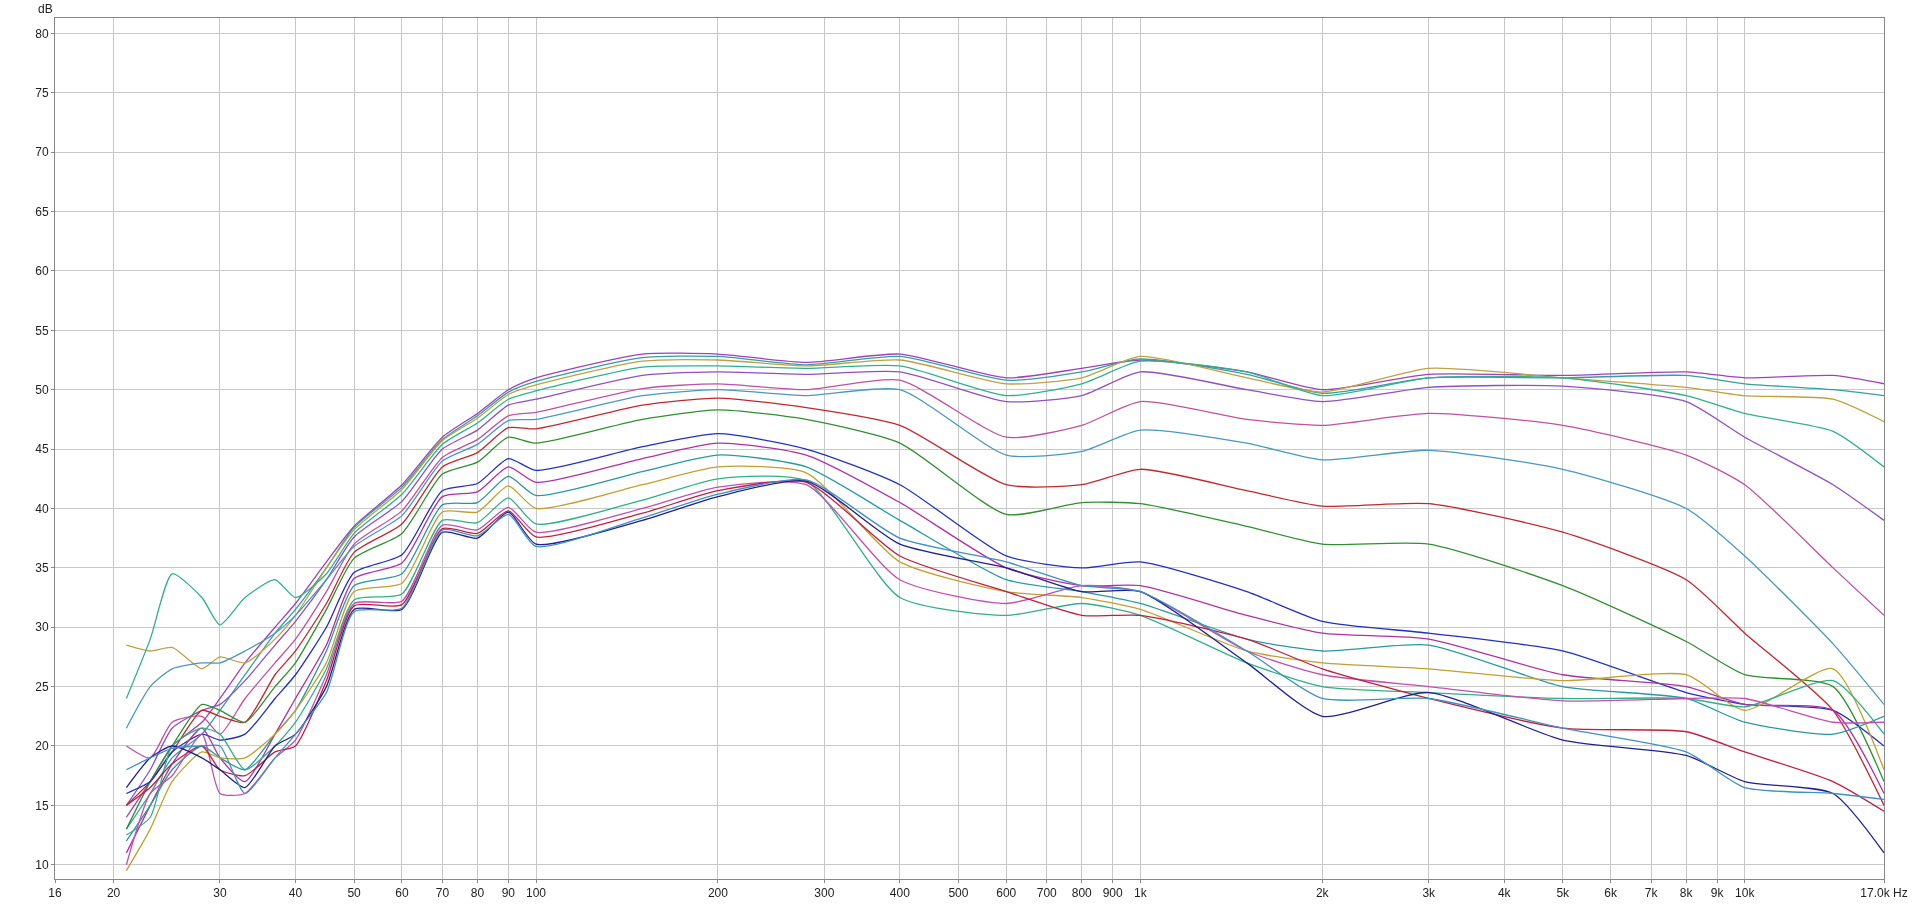  What do you see at coordinates (958, 893) in the screenshot?
I see `x-tick-label: 500` at bounding box center [958, 893].